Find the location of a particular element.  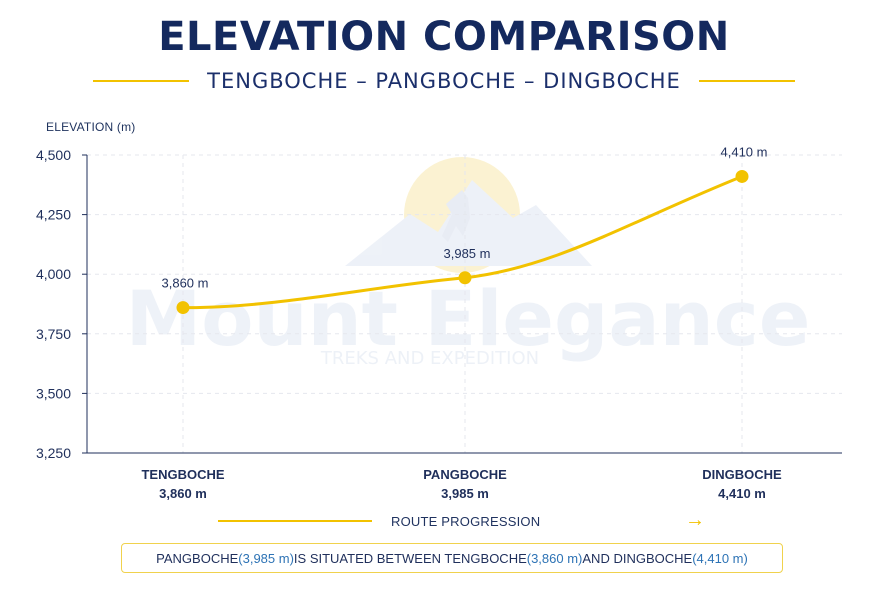

arrow-right-icon: → is located at coordinates (695, 520).